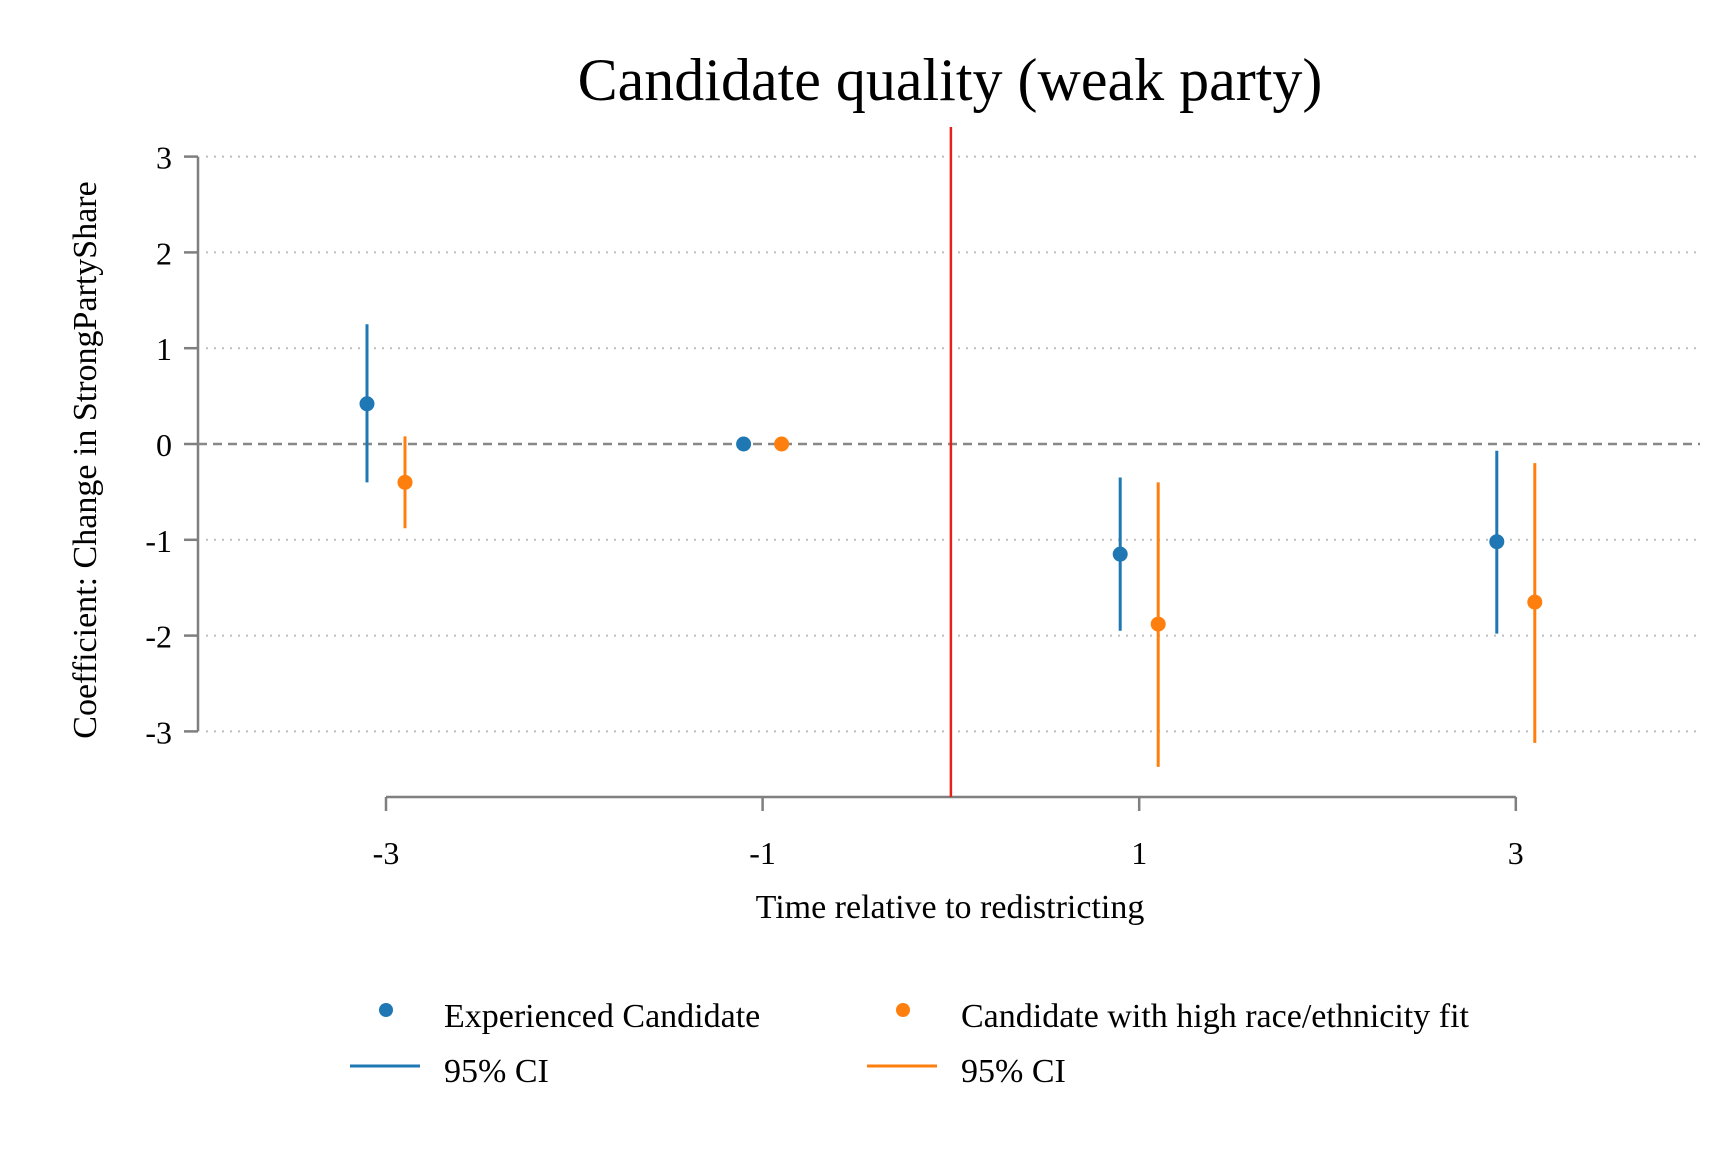 The width and height of the screenshot is (1736, 1158). I want to click on legend-series-label: Experienced Candidate, so click(602, 1016).